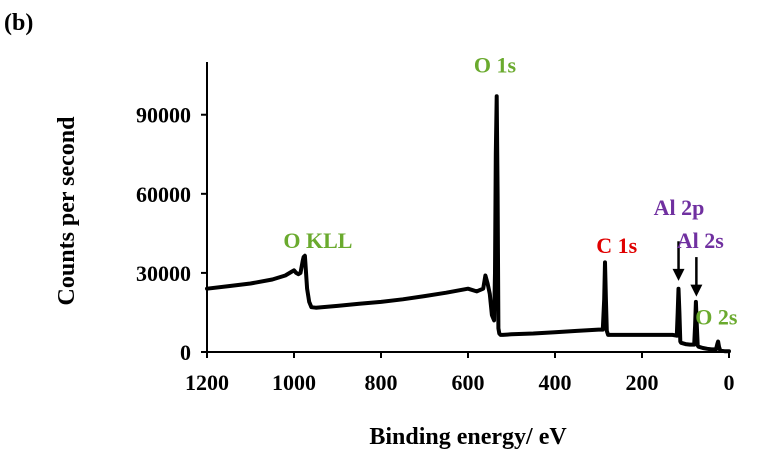 The height and width of the screenshot is (455, 760). Describe the element at coordinates (687, 269) in the screenshot. I see `arrows-group` at that location.